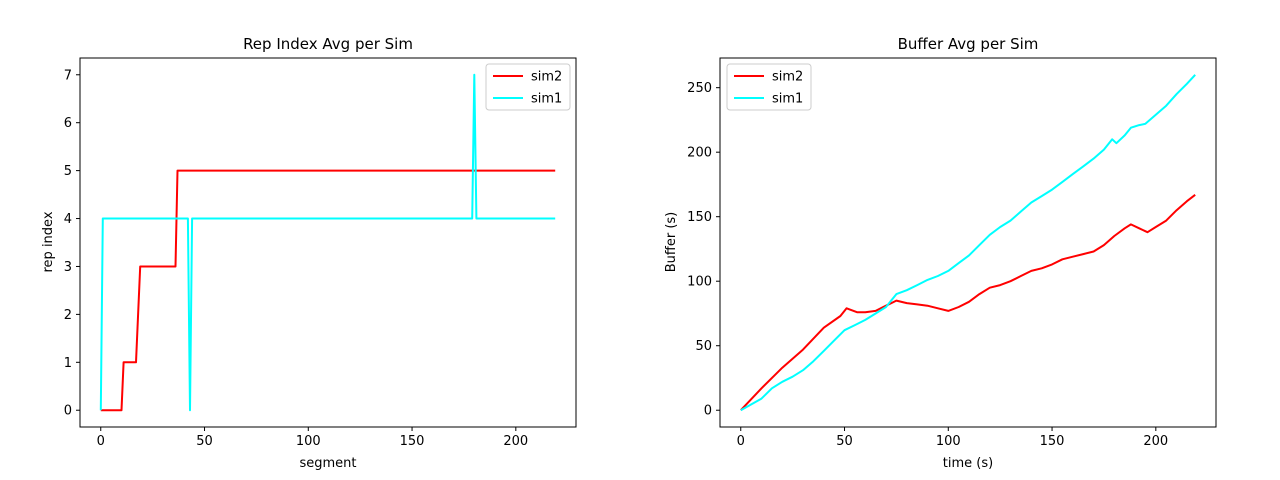 The height and width of the screenshot is (480, 1280). I want to click on x-axis-label: segment, so click(327, 463).